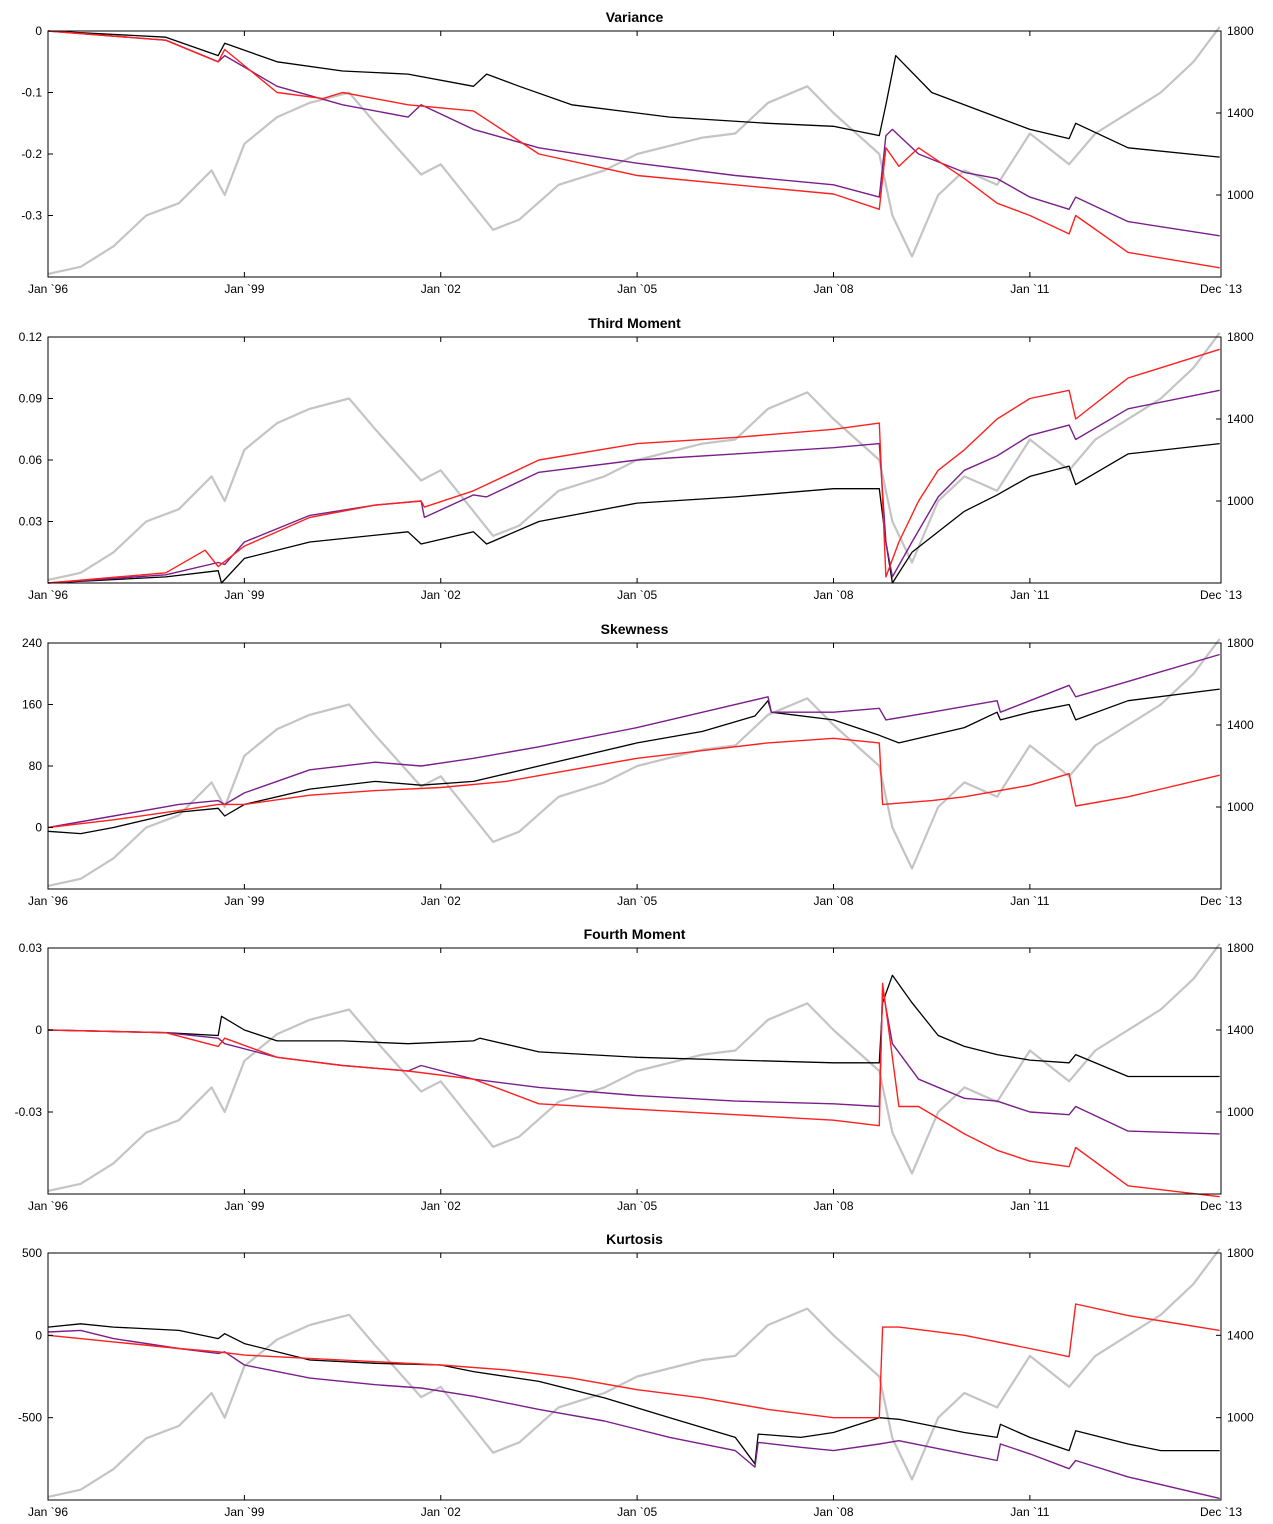  Describe the element at coordinates (29, 1112) in the screenshot. I see `y-tick-label: -0.03` at that location.